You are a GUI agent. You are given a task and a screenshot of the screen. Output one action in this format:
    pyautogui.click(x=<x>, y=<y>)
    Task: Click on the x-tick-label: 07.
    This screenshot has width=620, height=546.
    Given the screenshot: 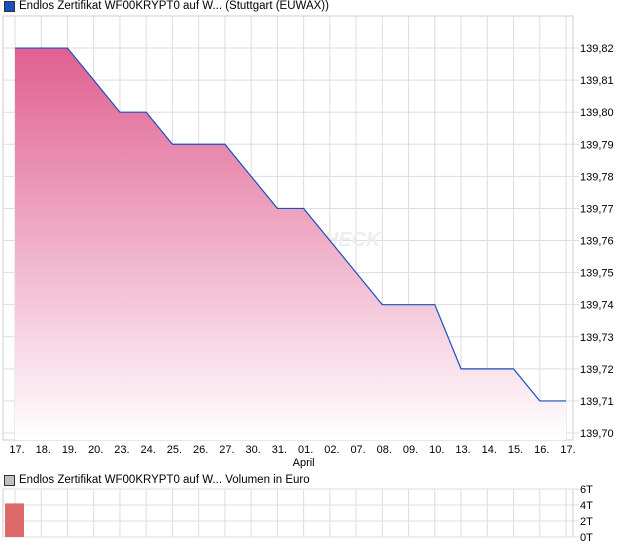 What is the action you would take?
    pyautogui.click(x=357, y=450)
    